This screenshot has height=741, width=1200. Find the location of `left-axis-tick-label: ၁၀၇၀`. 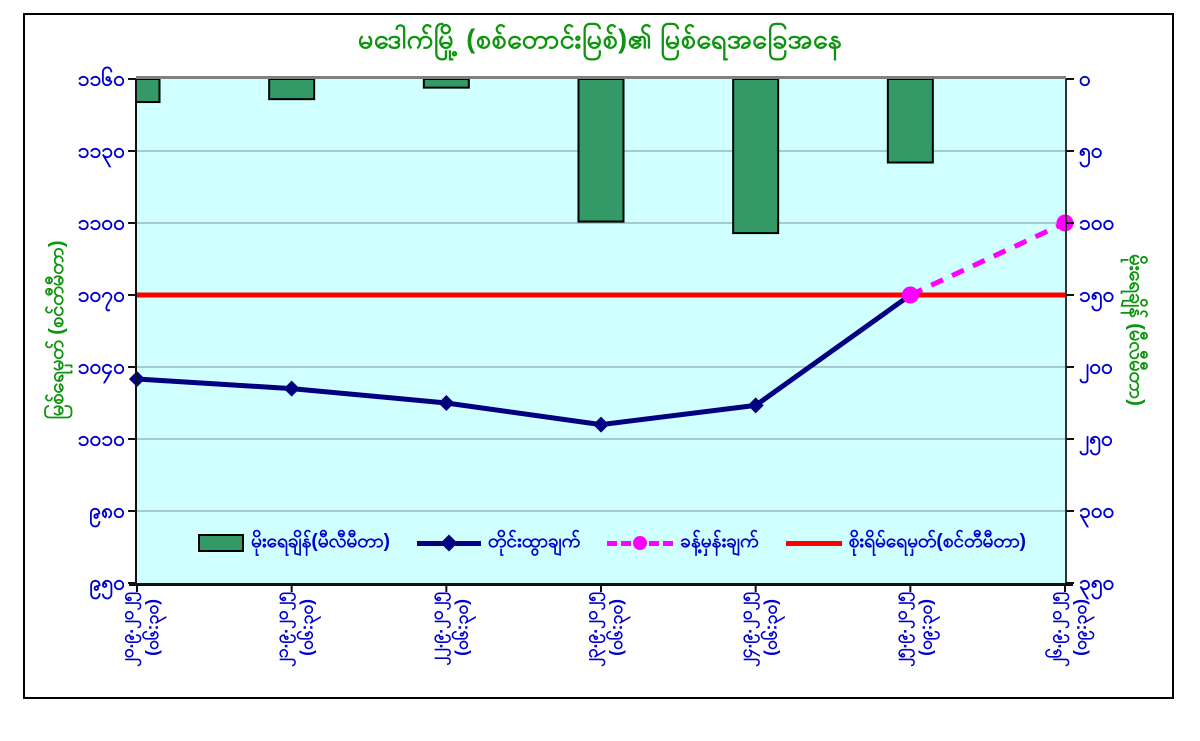

left-axis-tick-label: ၁၀၇၀ is located at coordinates (101, 298).